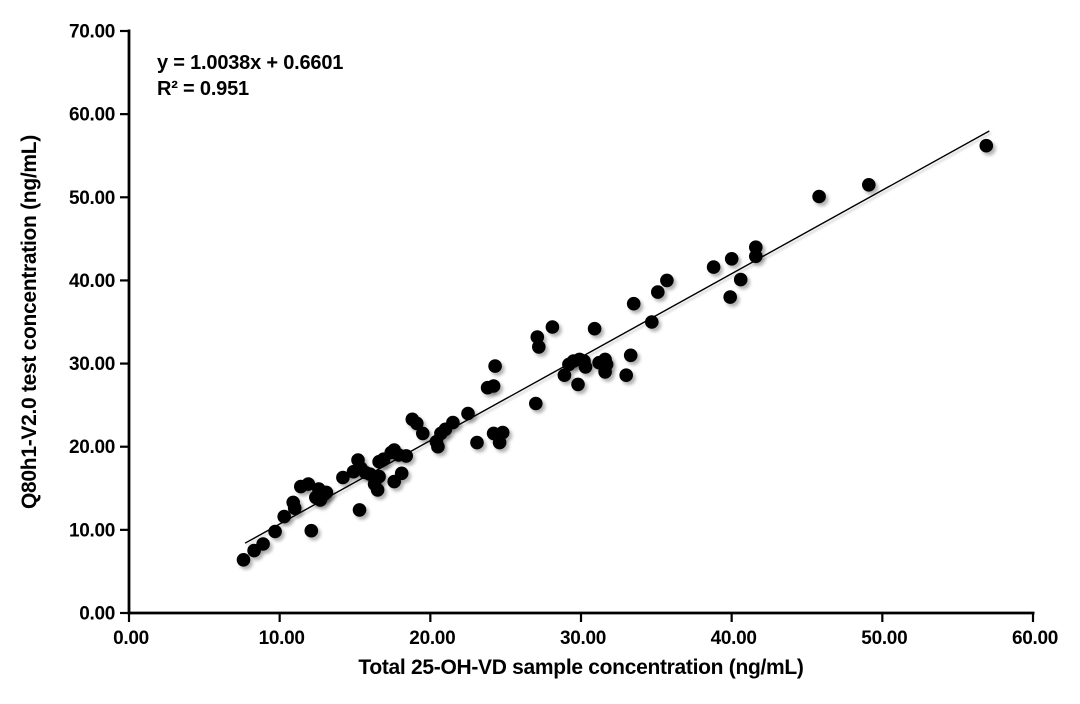 Image resolution: width=1080 pixels, height=704 pixels. Describe the element at coordinates (432, 638) in the screenshot. I see `x-tick-label: 20.00` at that location.